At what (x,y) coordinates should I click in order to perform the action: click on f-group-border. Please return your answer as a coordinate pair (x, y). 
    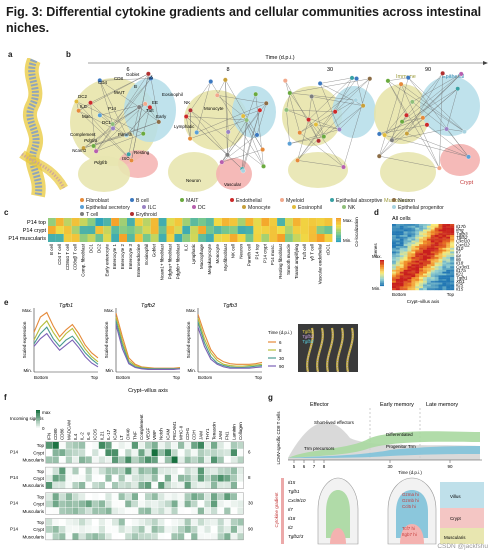
    Looking at the image, I should click on (144, 529).